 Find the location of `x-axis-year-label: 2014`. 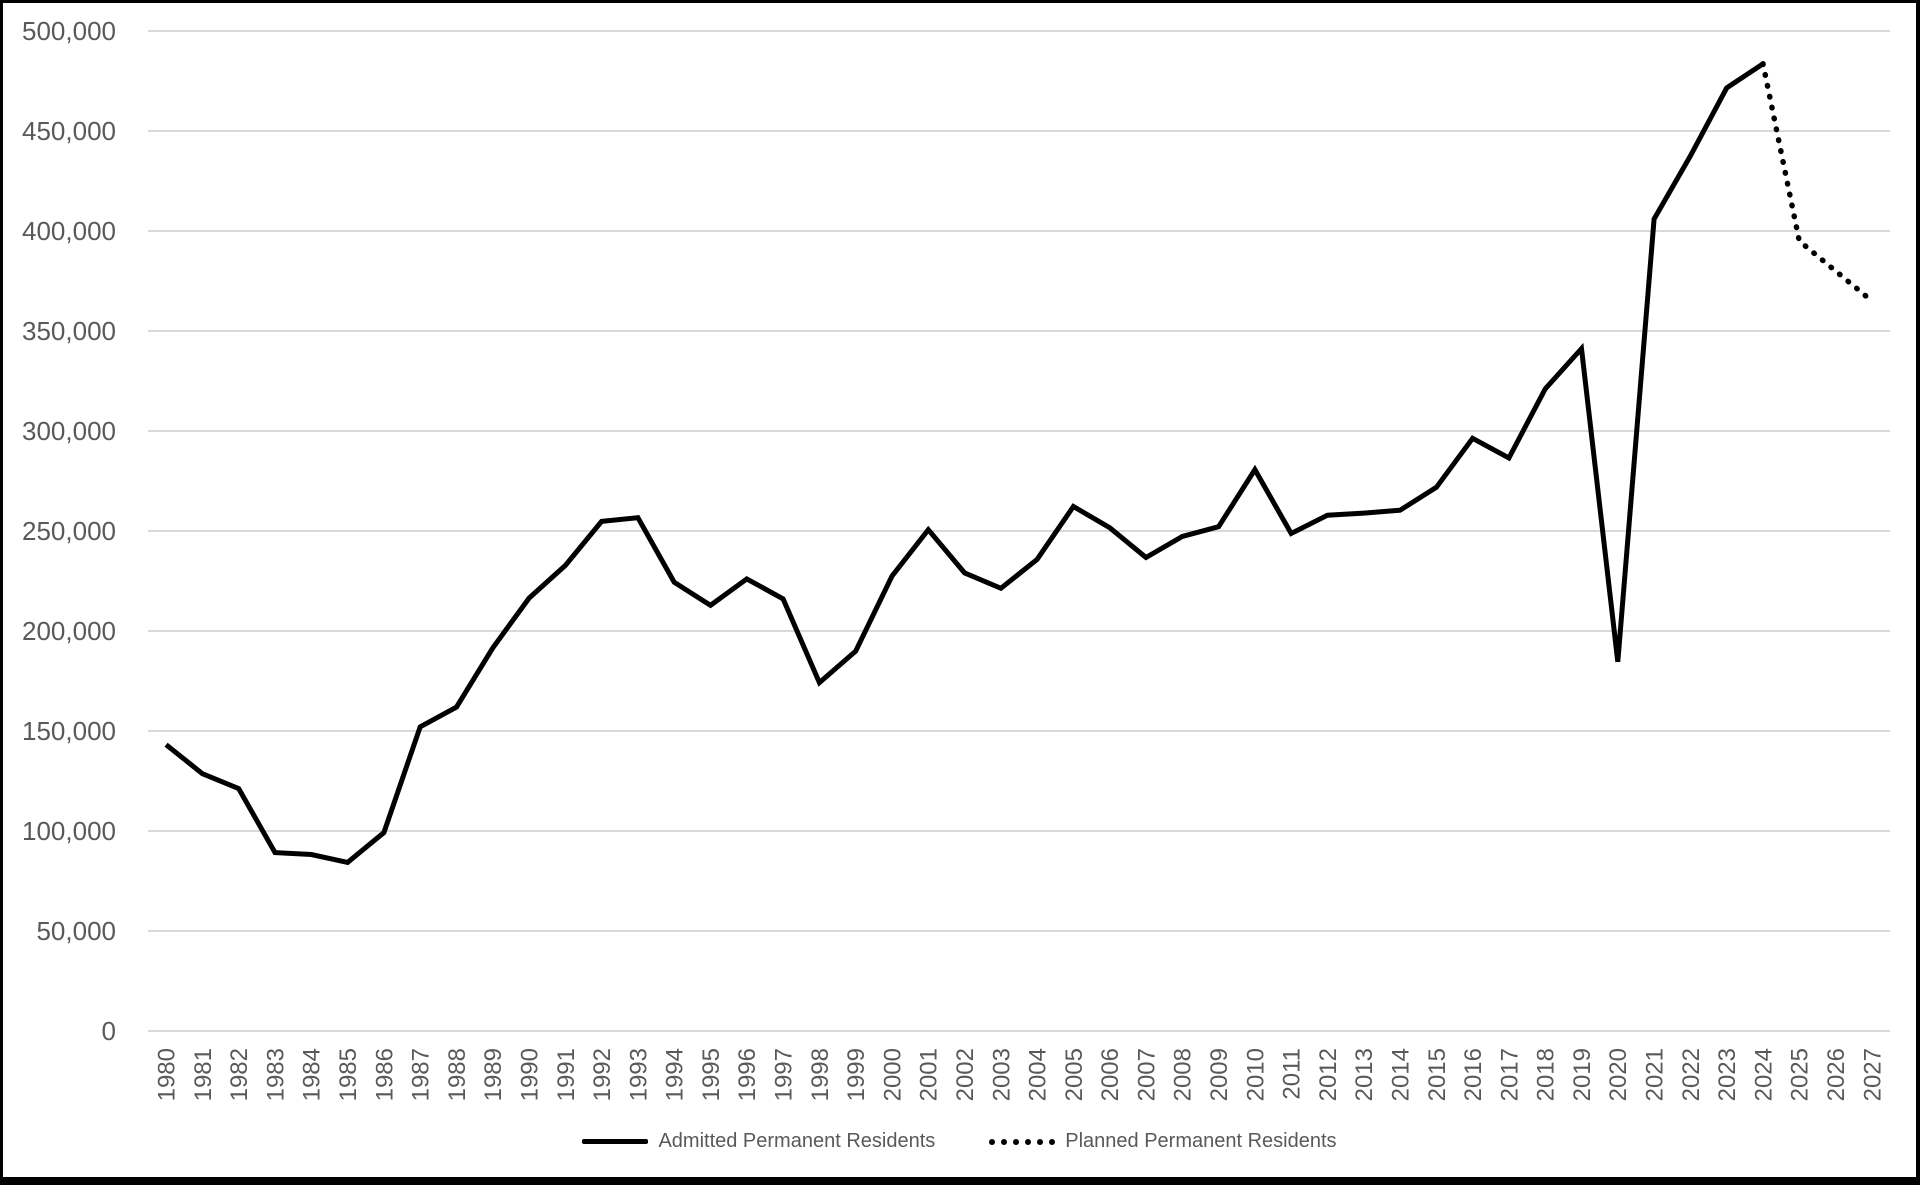

x-axis-year-label: 2014 is located at coordinates (1400, 1074).